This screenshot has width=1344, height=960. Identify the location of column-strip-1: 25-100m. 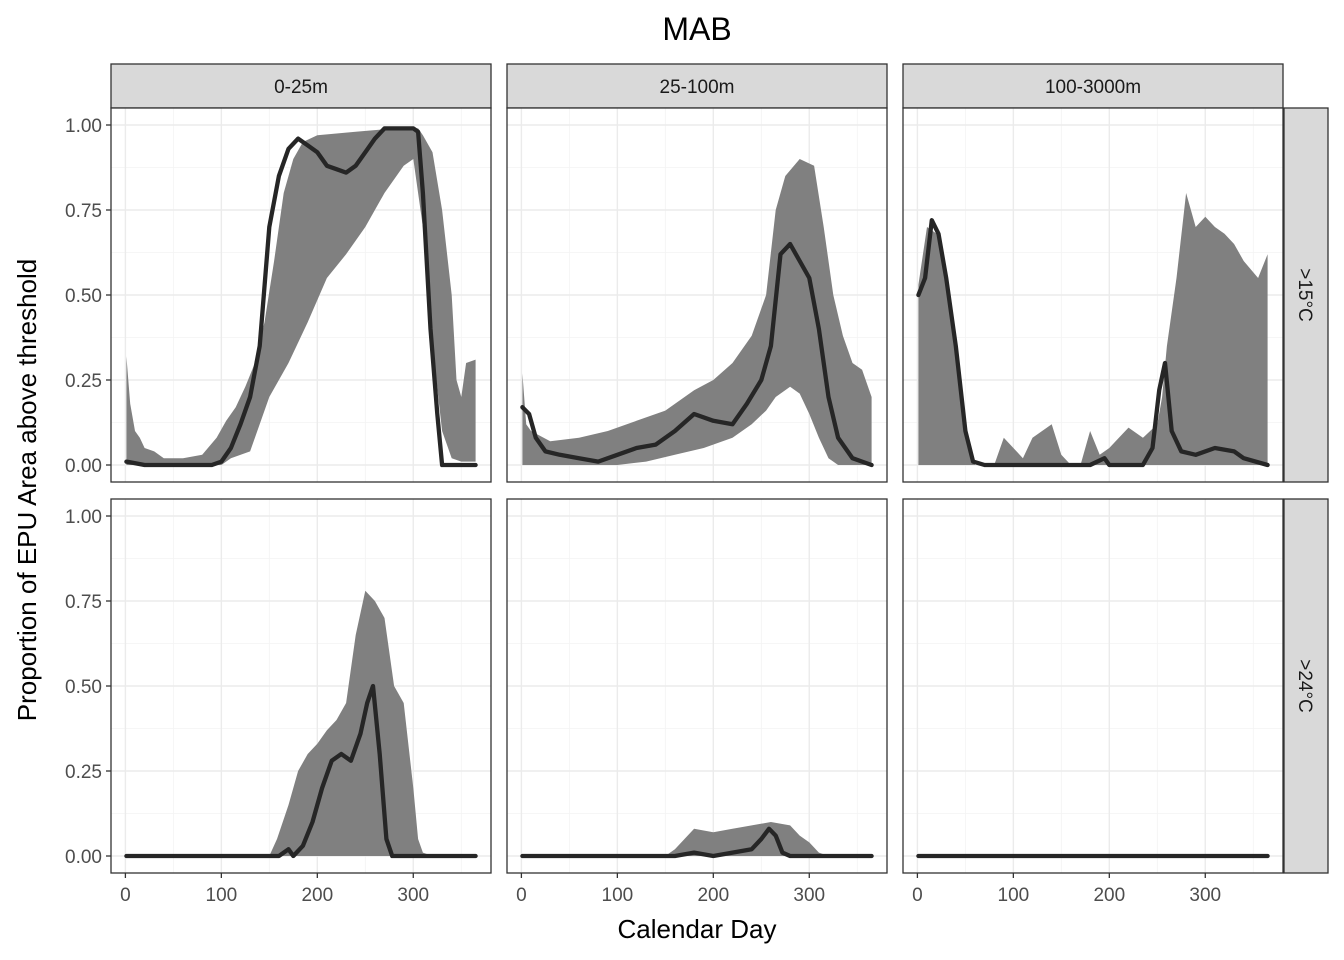
(697, 86).